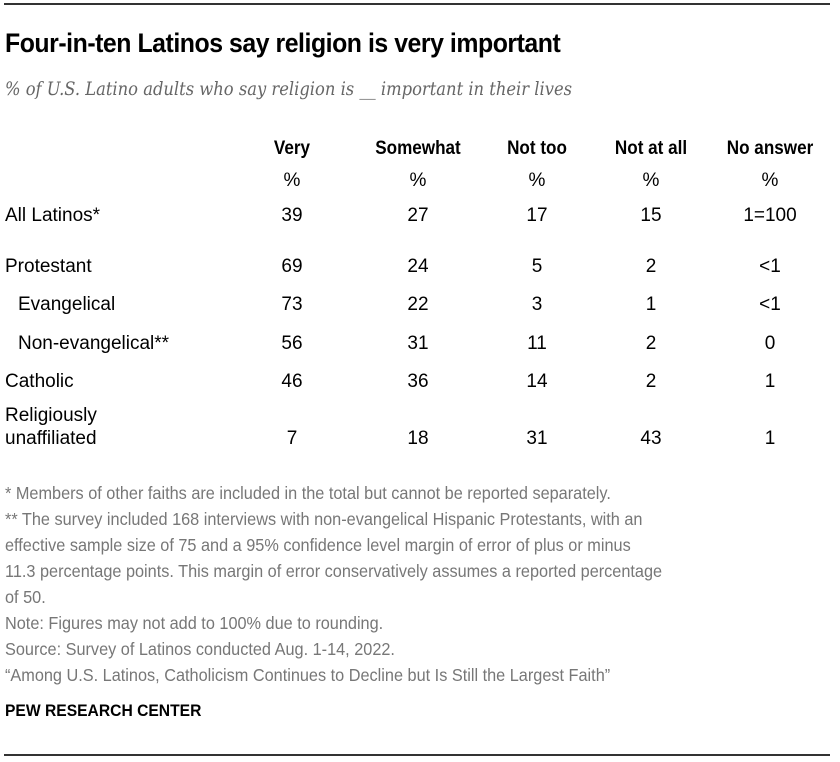 This screenshot has height=762, width=840. What do you see at coordinates (94, 343) in the screenshot?
I see `row-label: Non-evangelical**` at bounding box center [94, 343].